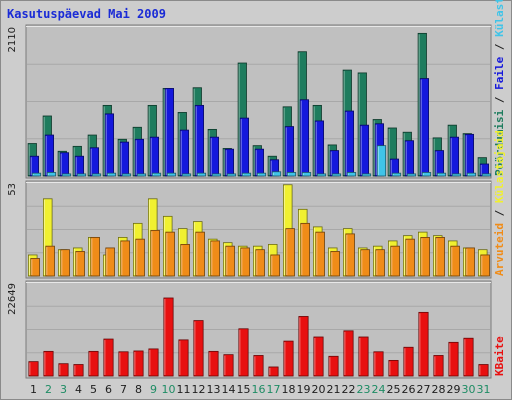  What do you see at coordinates (246, 174) in the screenshot?
I see `bar-top-külastusi-15` at bounding box center [246, 174].